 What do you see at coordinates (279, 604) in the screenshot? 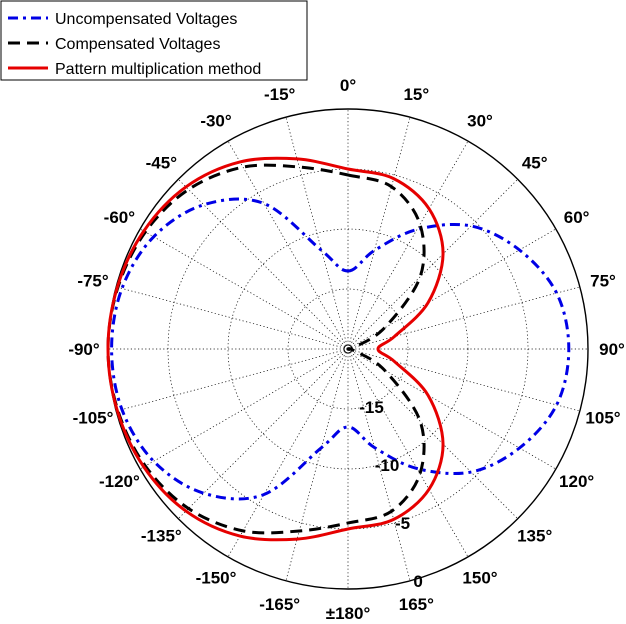
I see `angle-tick-label: -165°` at bounding box center [279, 604].